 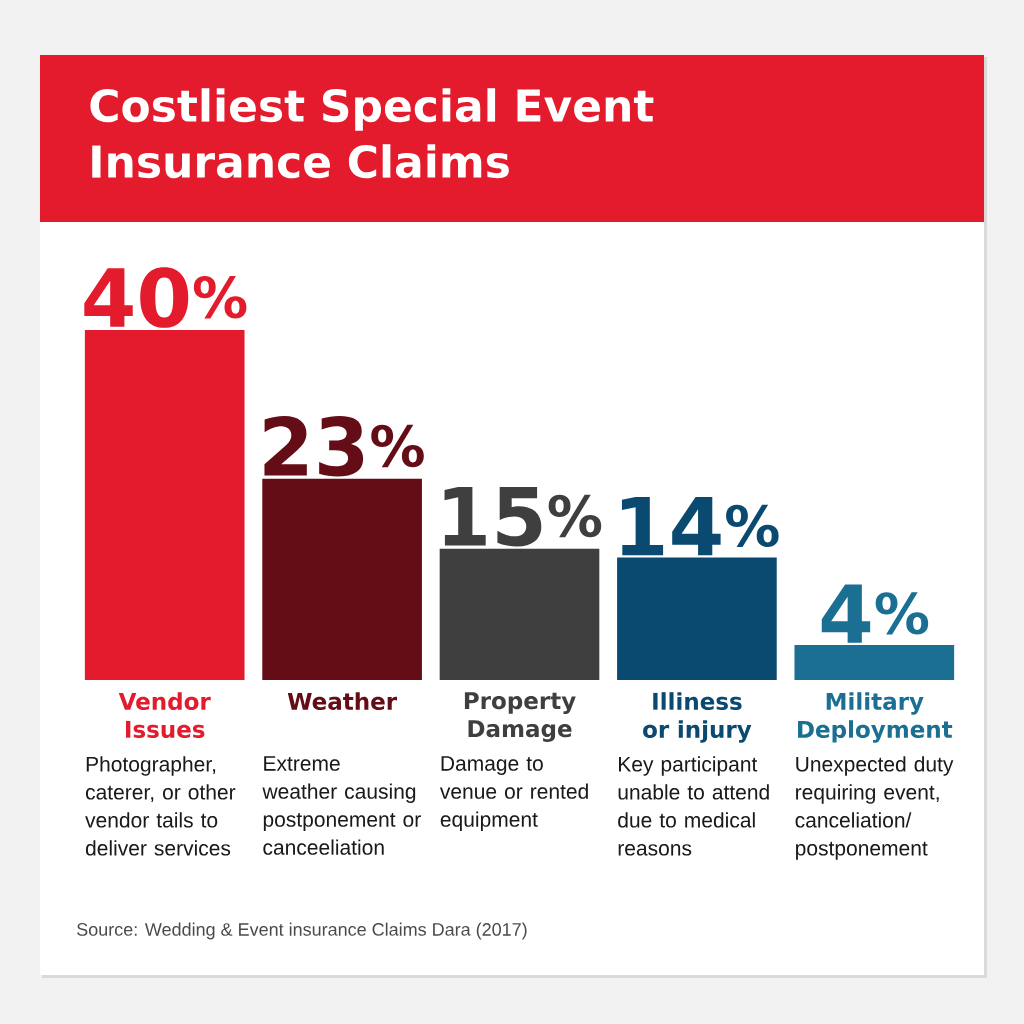 What do you see at coordinates (165, 297) in the screenshot?
I see `data-label: 40$^{%}$` at bounding box center [165, 297].